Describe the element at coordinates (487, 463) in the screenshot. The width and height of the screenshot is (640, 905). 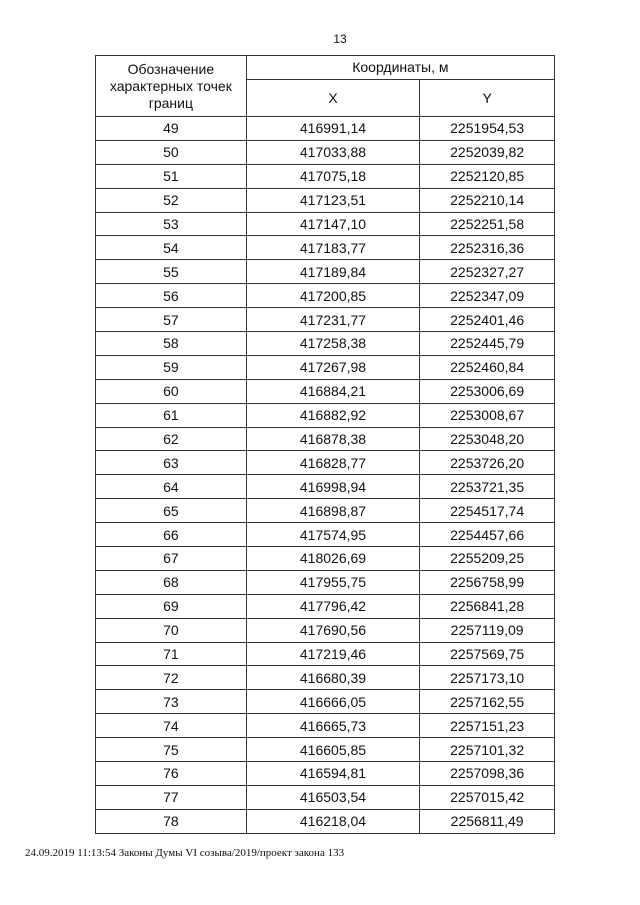
I see `y-cell: 2253726,20` at that location.